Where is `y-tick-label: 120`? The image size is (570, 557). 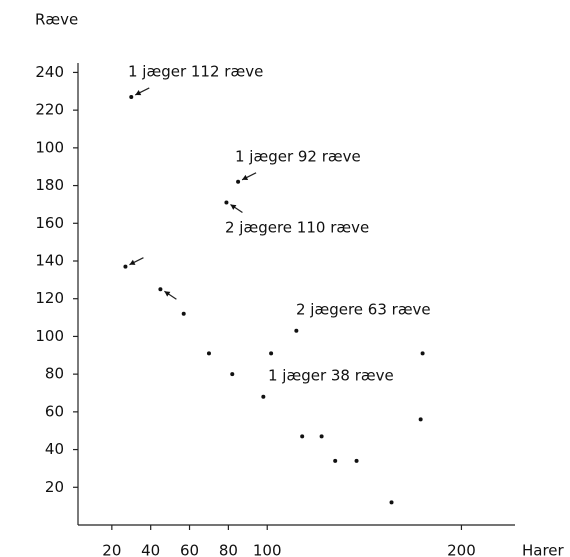 y-tick-label: 120 is located at coordinates (49, 298).